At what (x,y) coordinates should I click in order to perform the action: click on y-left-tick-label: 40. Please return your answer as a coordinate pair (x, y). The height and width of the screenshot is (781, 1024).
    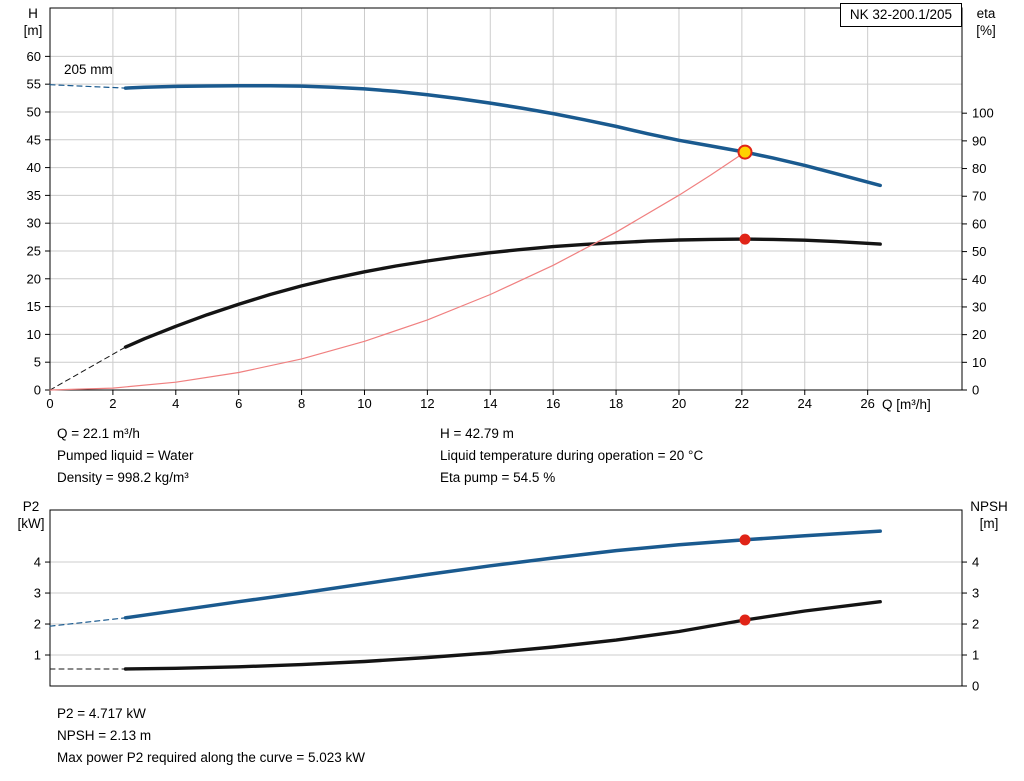
    Looking at the image, I should click on (34, 167).